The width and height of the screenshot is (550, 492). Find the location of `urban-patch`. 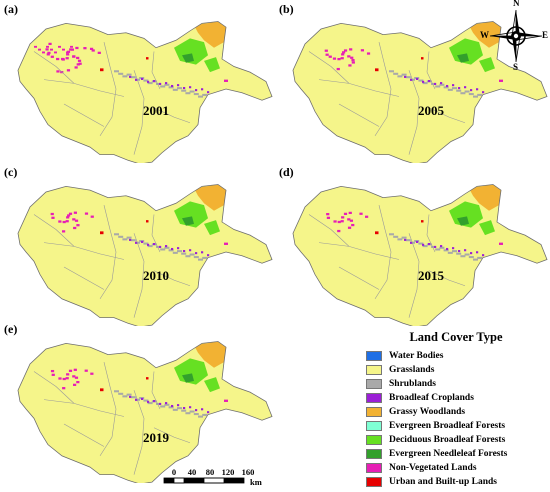

urban-patch is located at coordinates (147, 221).